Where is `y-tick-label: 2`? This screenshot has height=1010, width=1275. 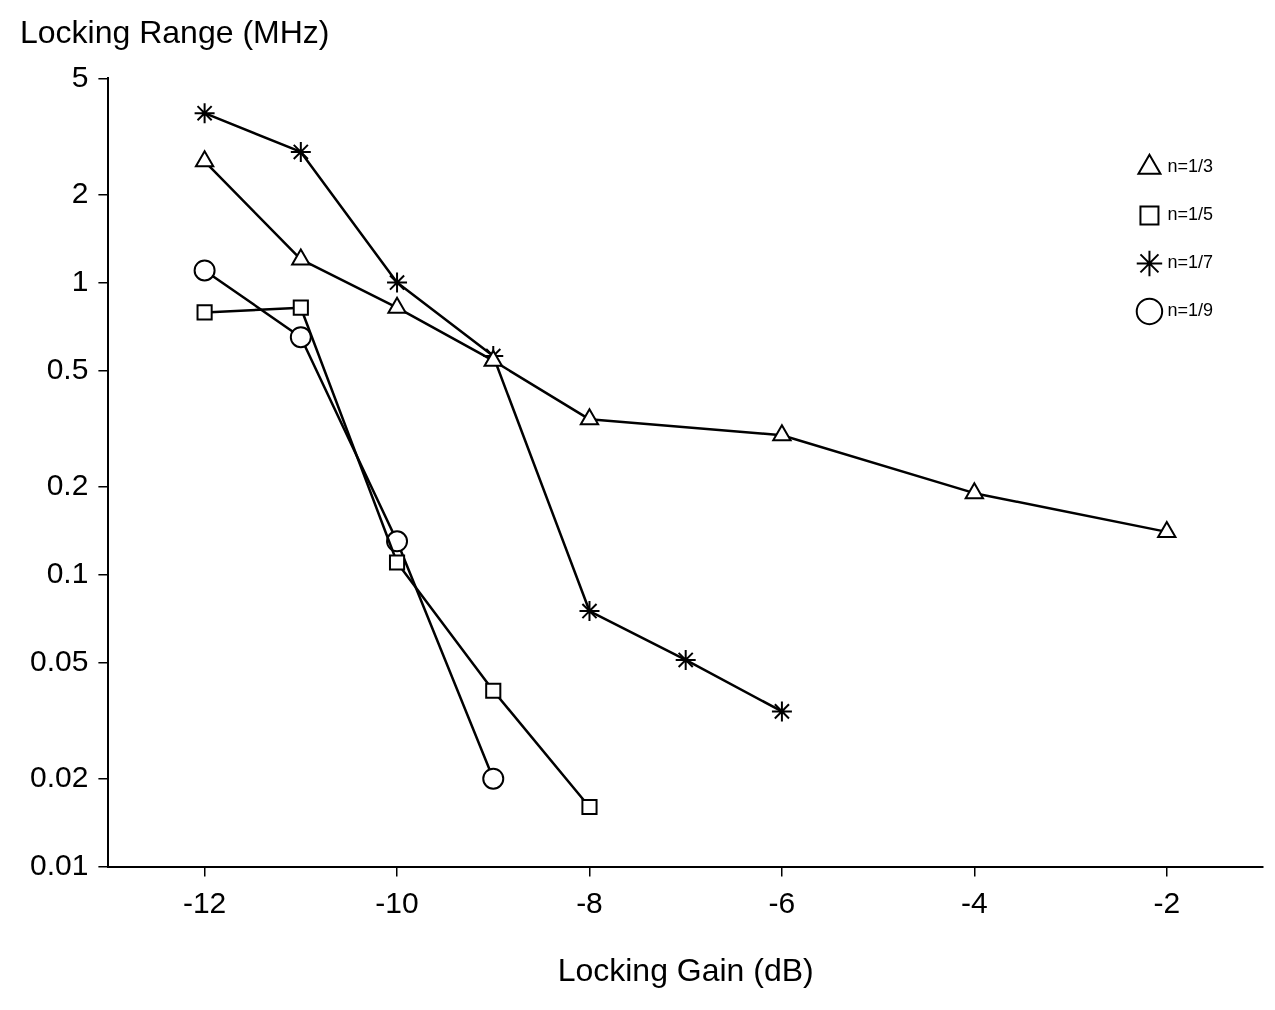 y-tick-label: 2 is located at coordinates (80, 192).